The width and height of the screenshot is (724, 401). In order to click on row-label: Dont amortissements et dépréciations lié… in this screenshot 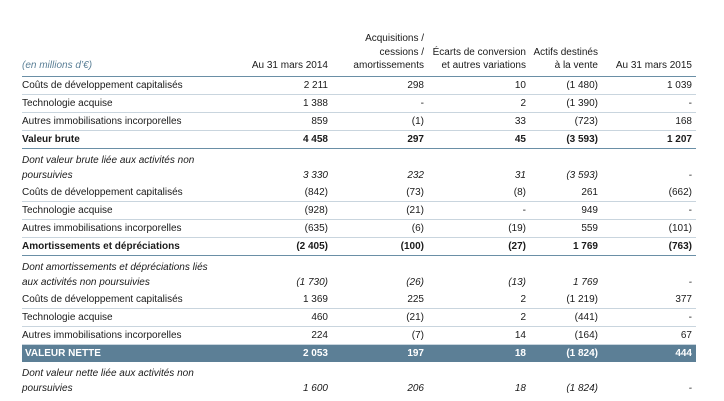, I will do `click(115, 274)`.